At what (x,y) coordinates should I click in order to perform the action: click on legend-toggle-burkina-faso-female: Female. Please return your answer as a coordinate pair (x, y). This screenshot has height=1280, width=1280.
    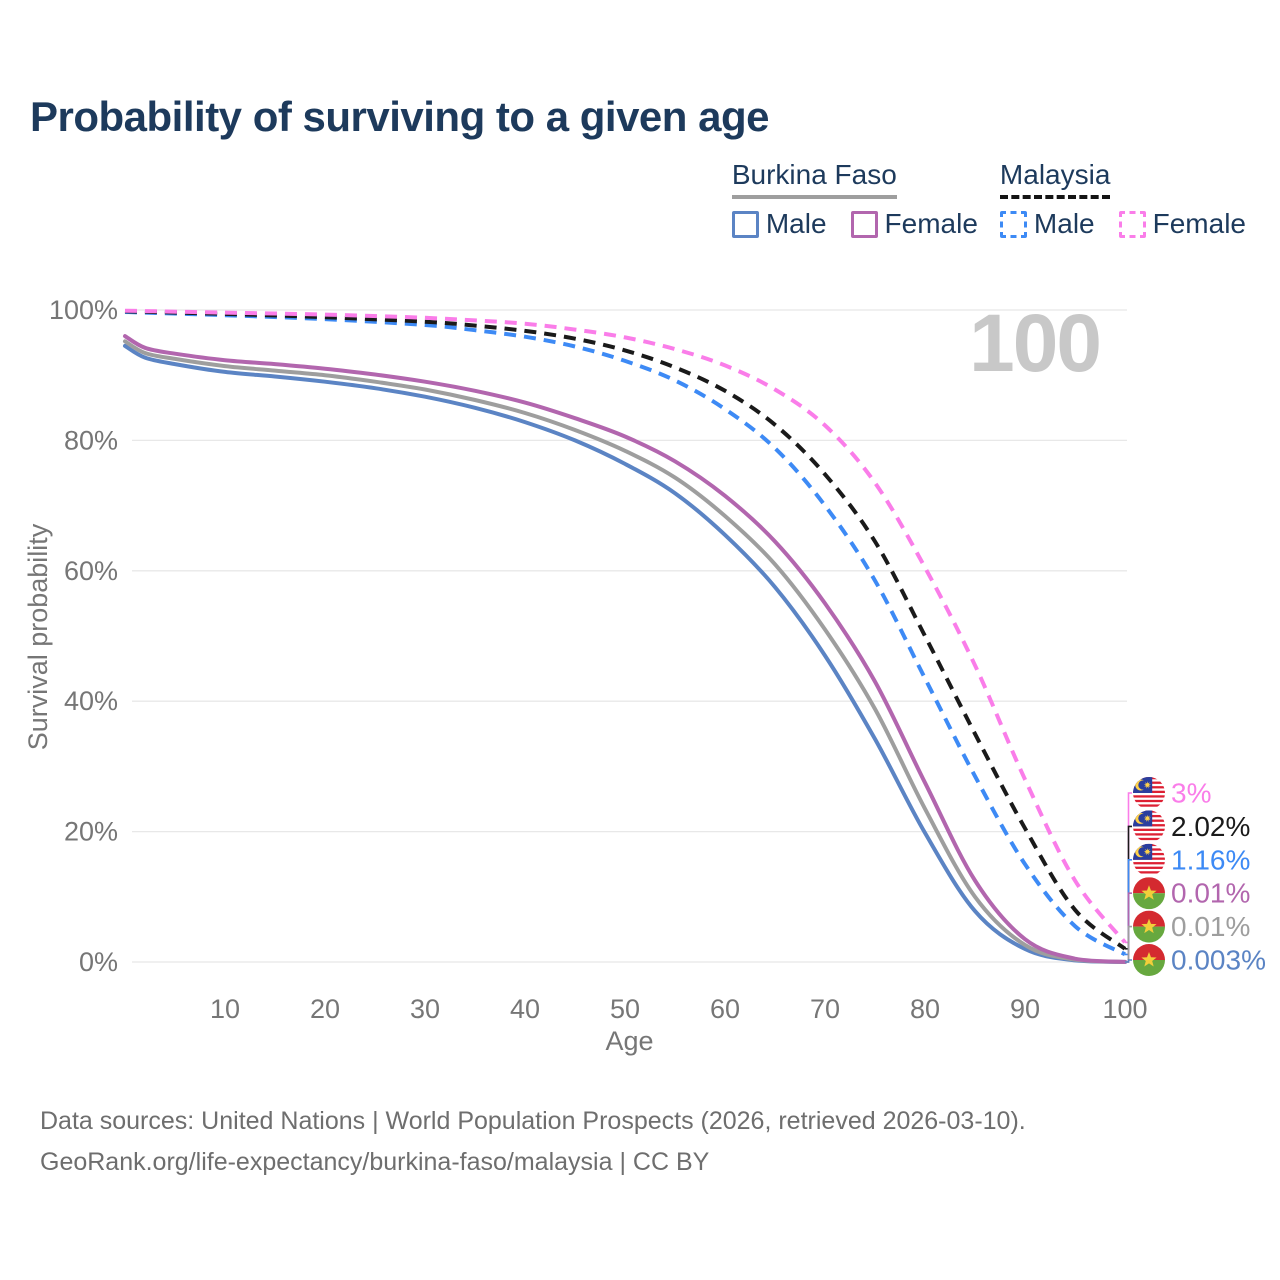
    Looking at the image, I should click on (914, 224).